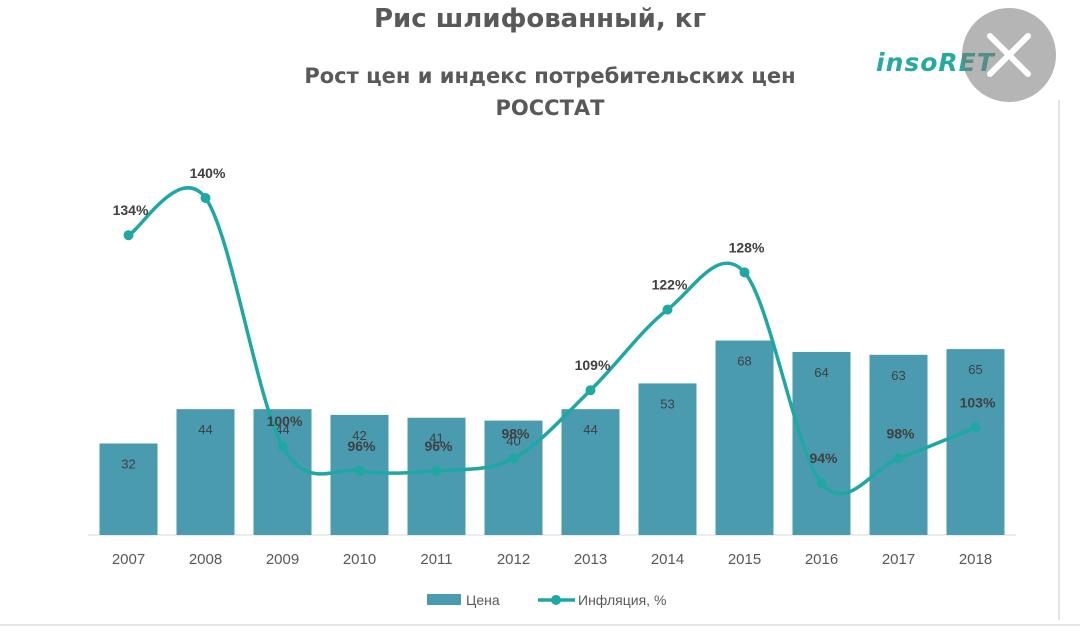 Image resolution: width=1080 pixels, height=636 pixels. Describe the element at coordinates (622, 600) in the screenshot. I see `legend-label-inflation: Инфляция, %` at that location.